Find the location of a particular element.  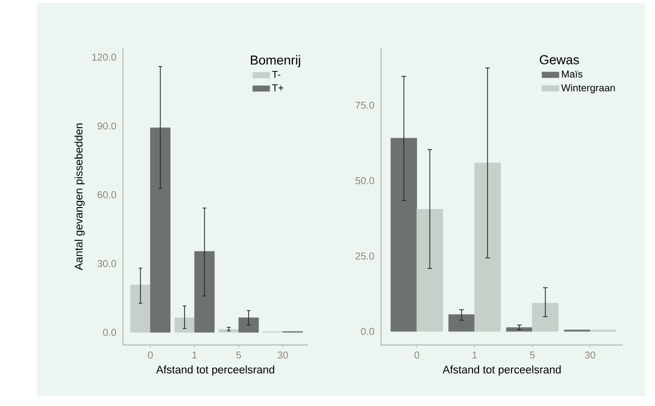

legend-title: Bomenrij is located at coordinates (275, 61).